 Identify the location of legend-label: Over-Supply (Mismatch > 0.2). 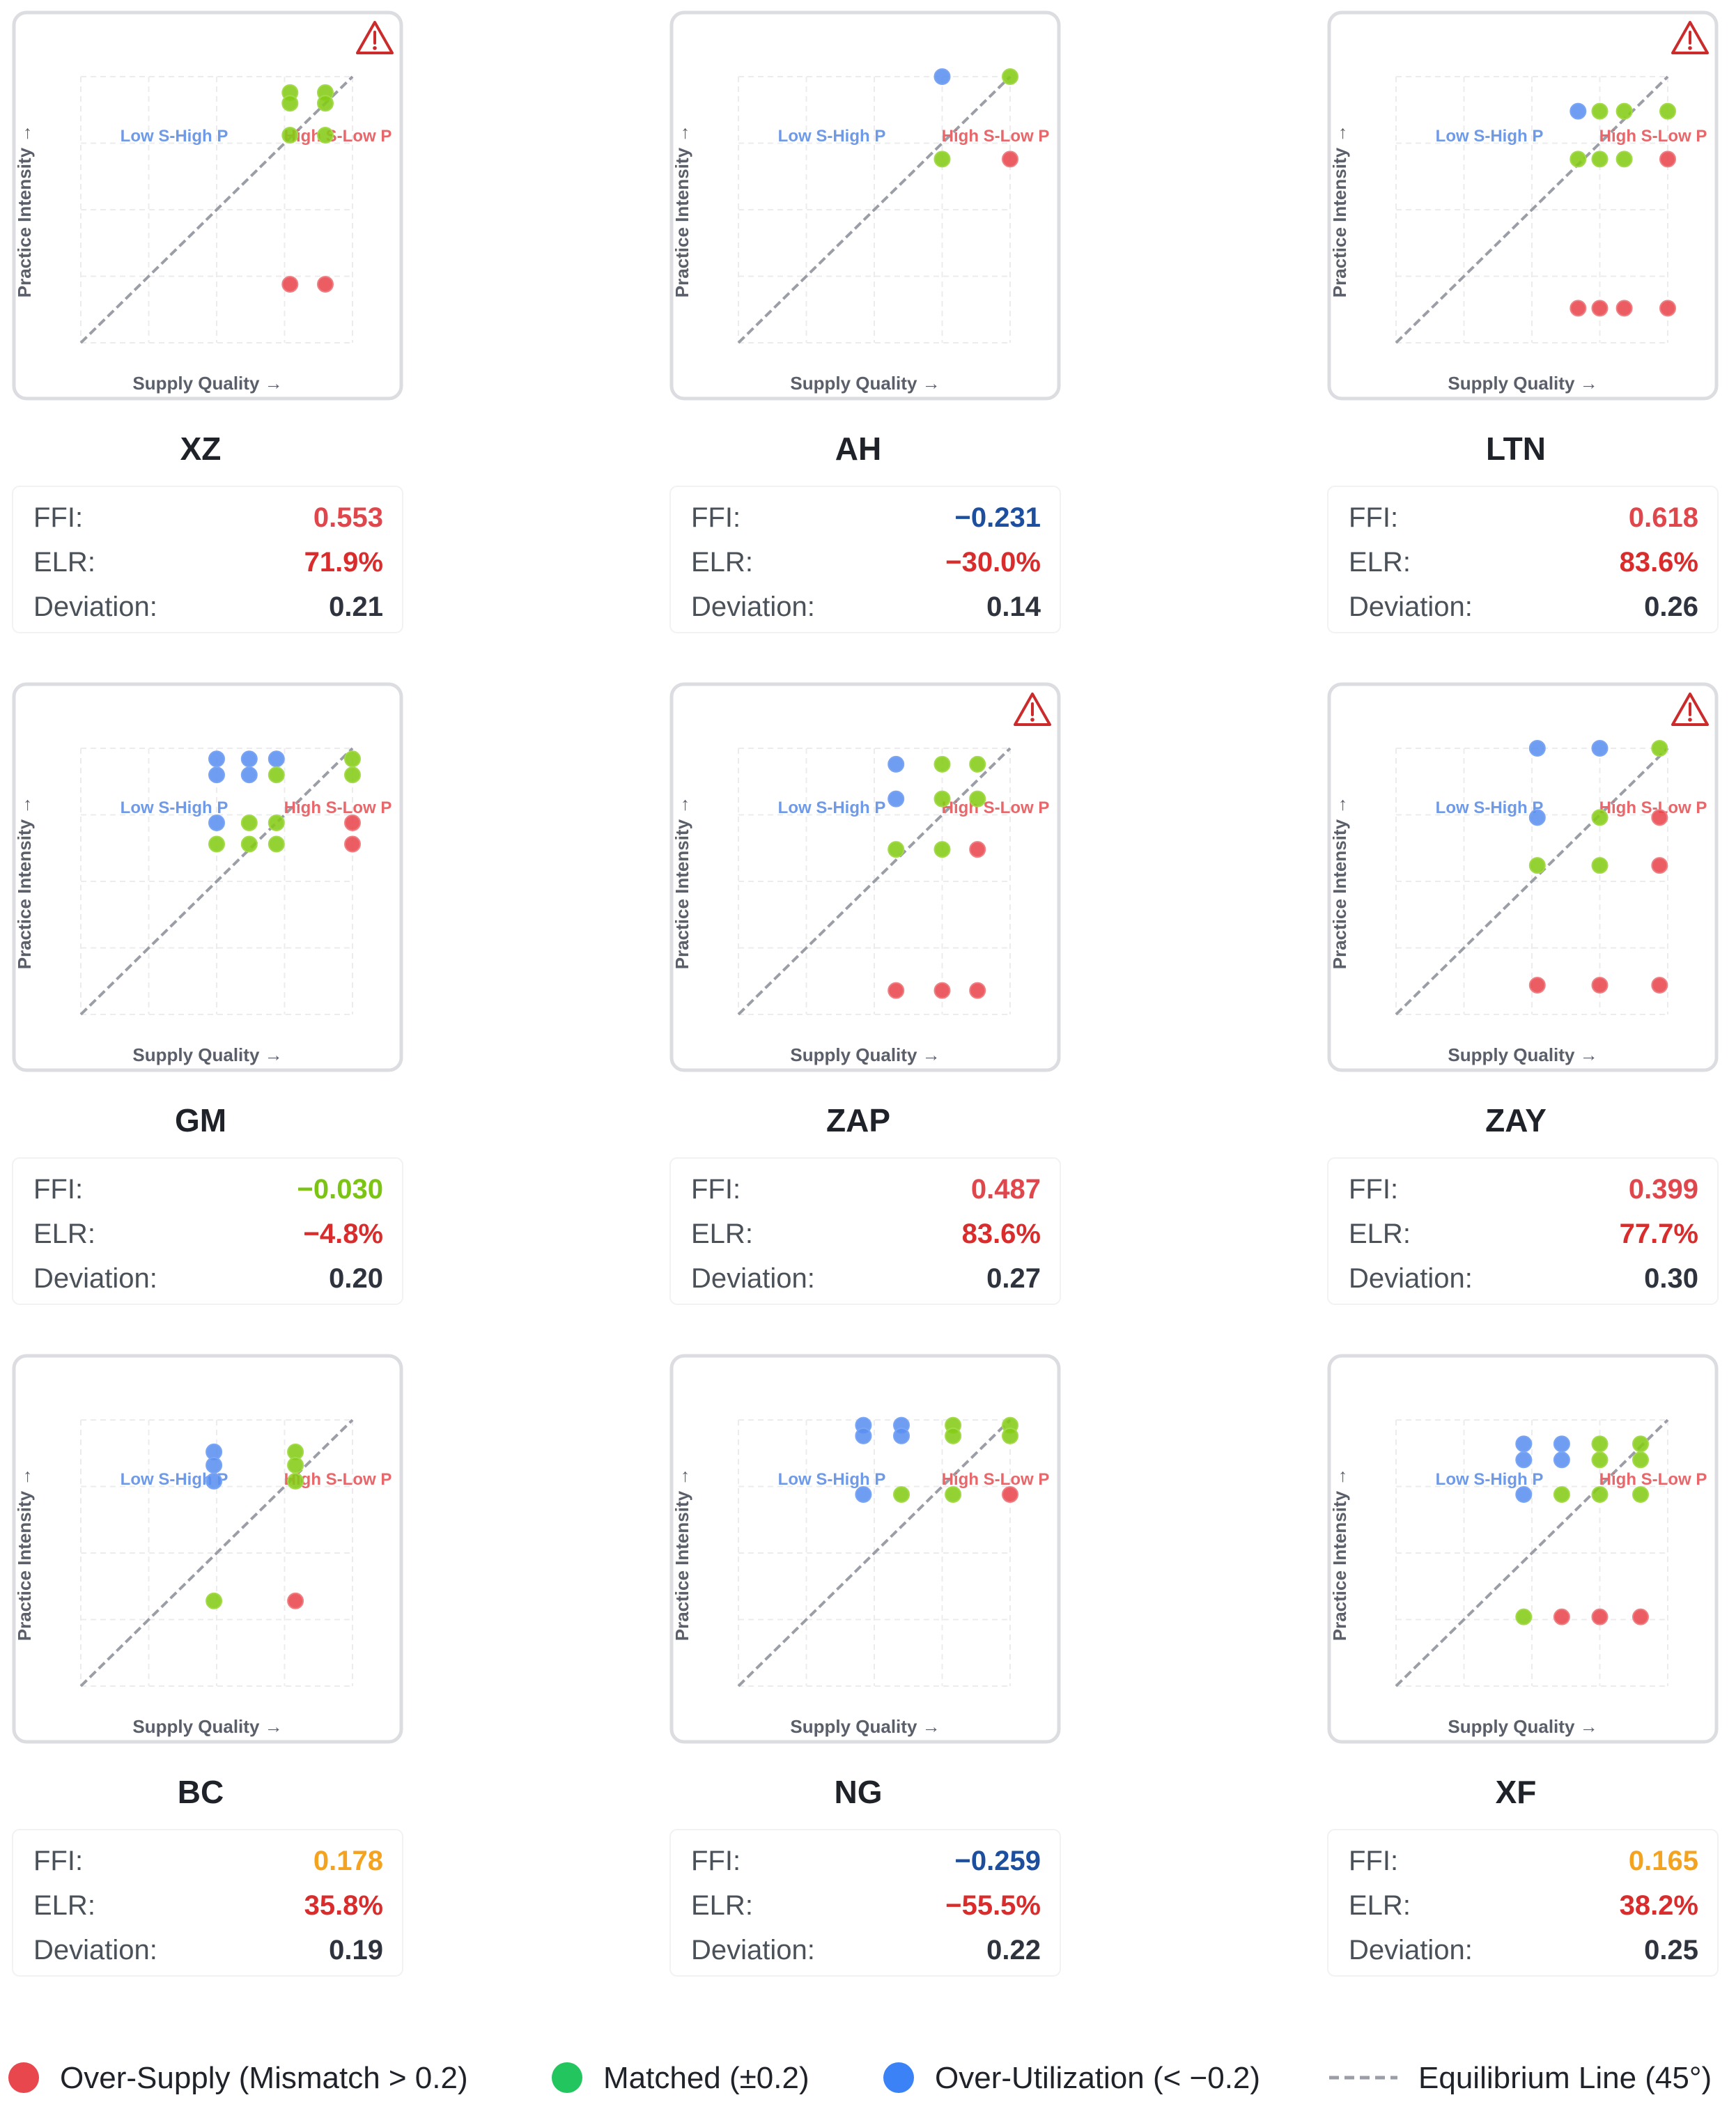
(264, 2078).